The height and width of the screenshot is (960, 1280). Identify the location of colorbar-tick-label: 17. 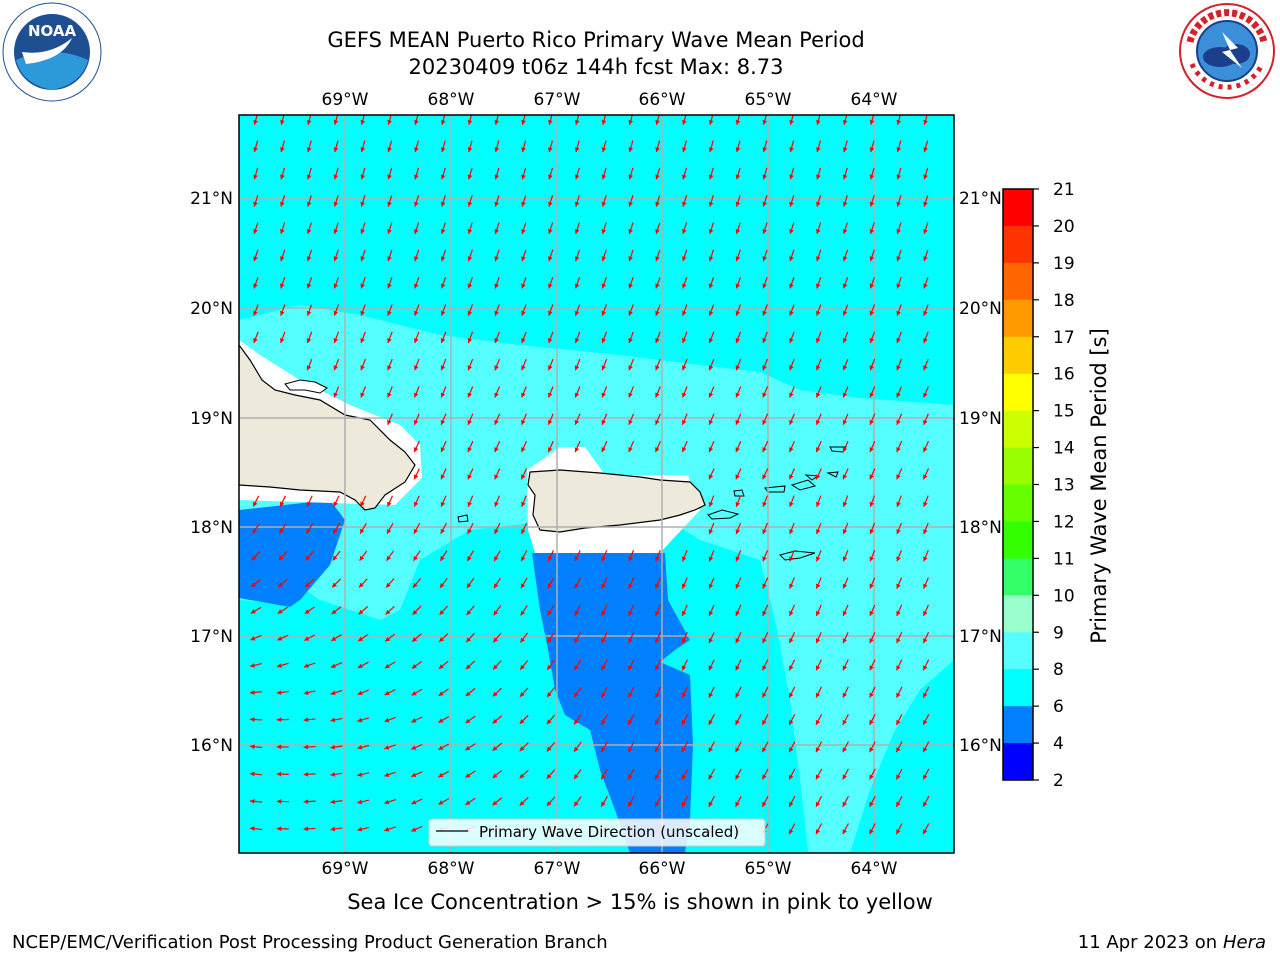
(1064, 338).